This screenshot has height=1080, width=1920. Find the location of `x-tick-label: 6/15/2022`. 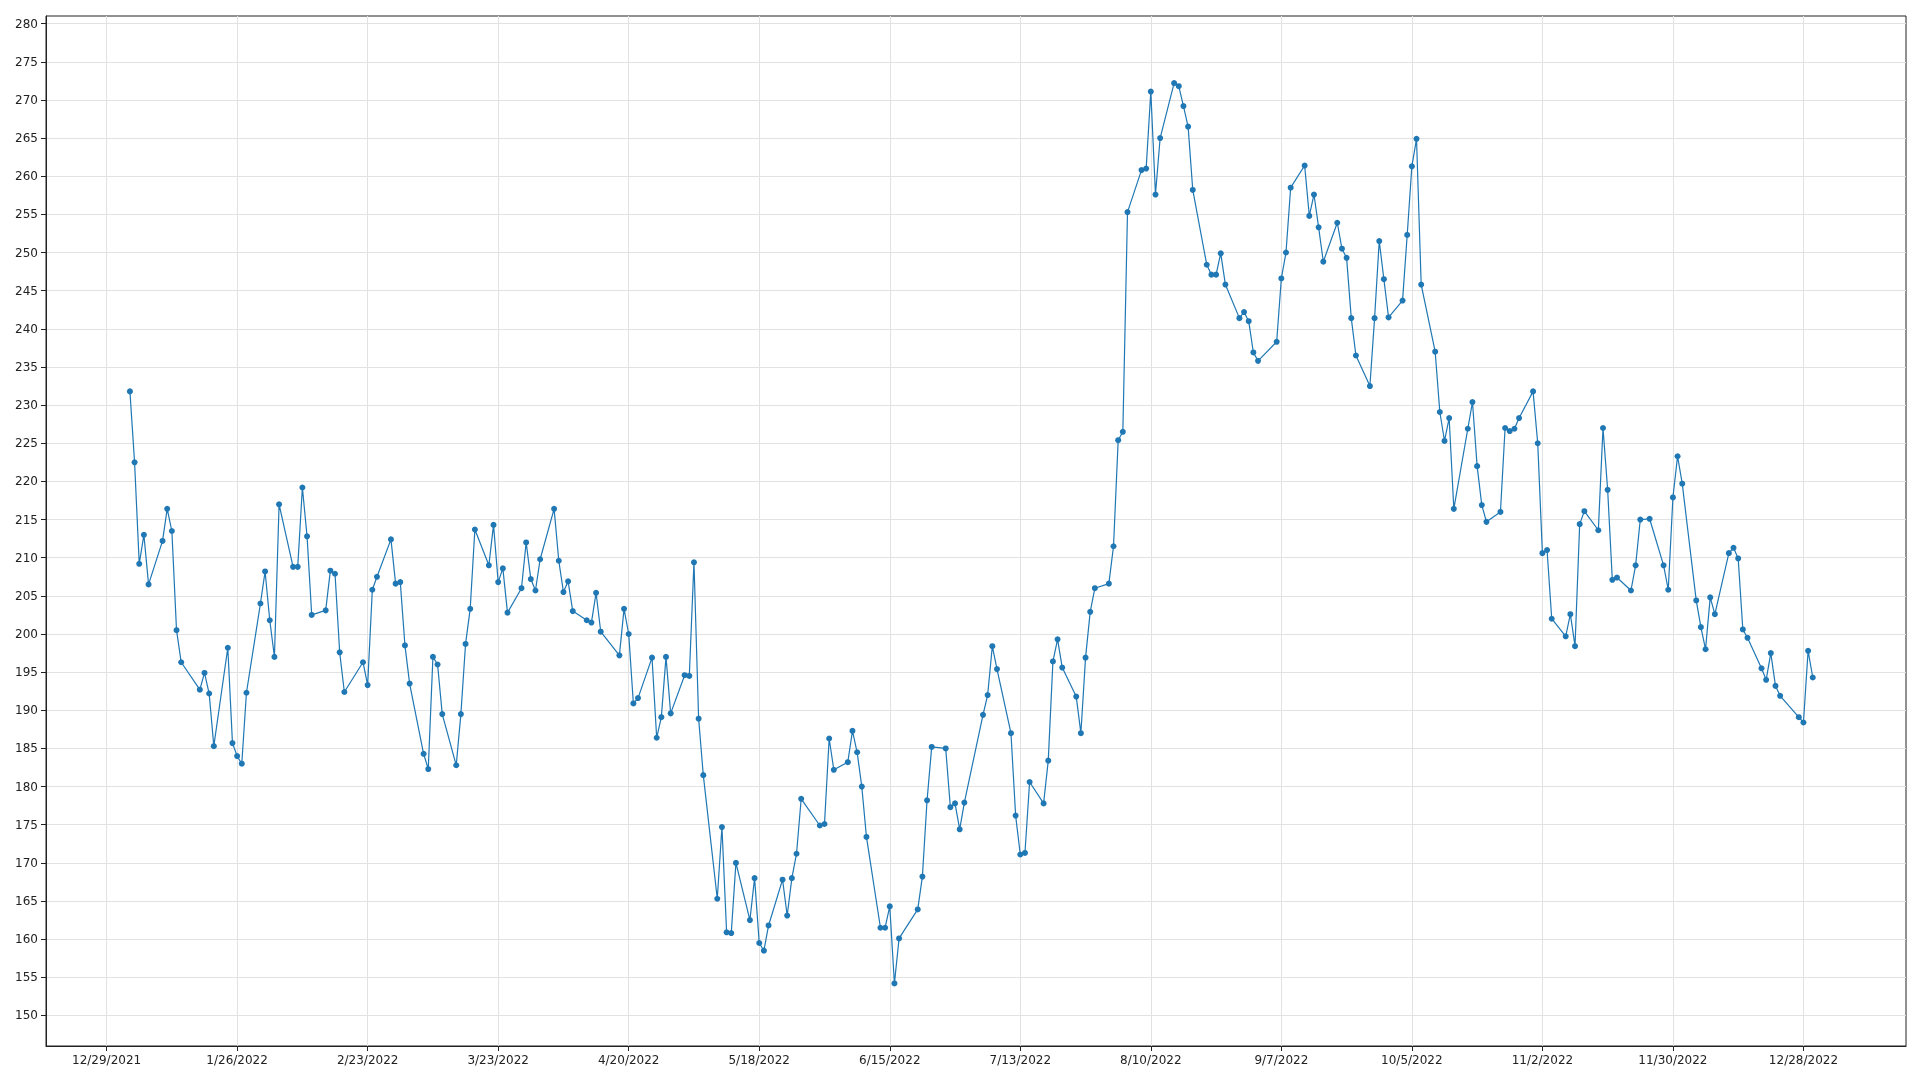

x-tick-label: 6/15/2022 is located at coordinates (889, 1060).